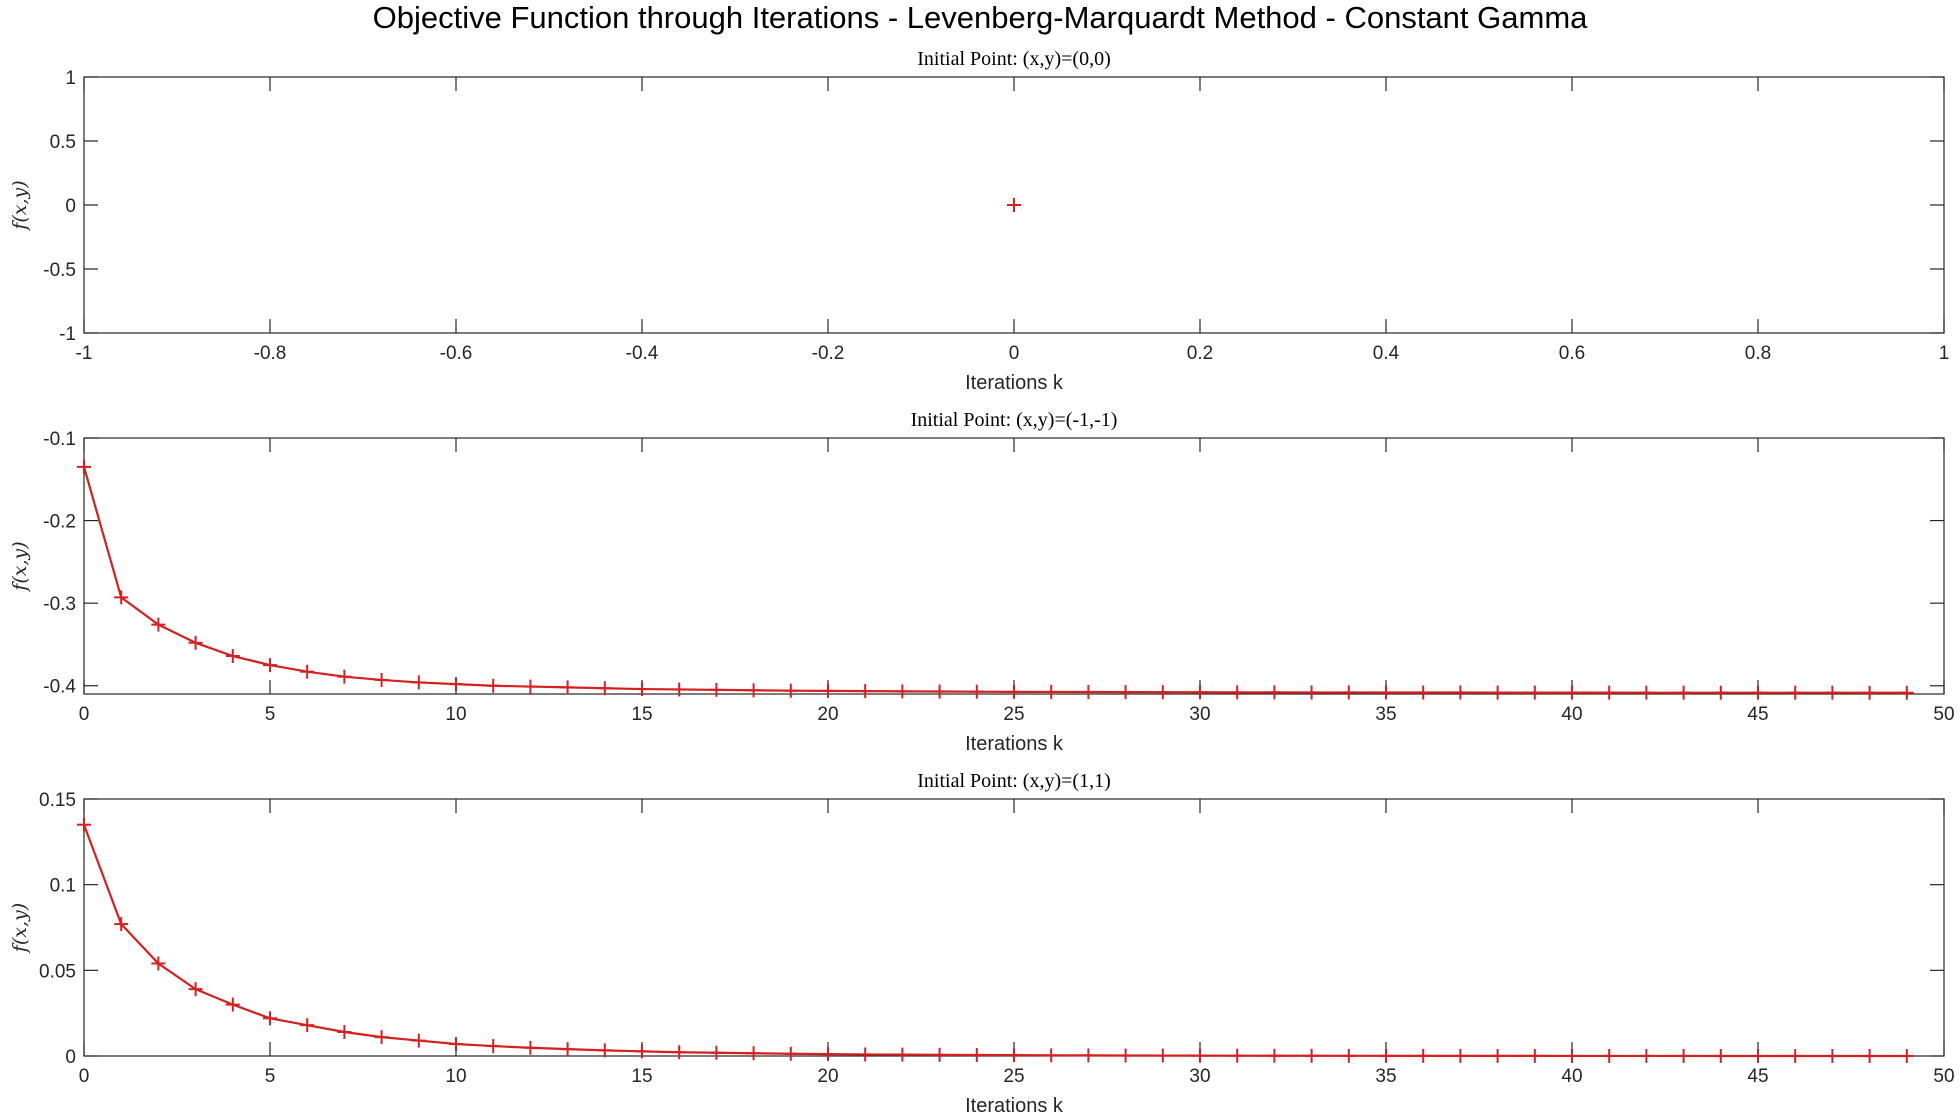 The image size is (1960, 1120). What do you see at coordinates (455, 1076) in the screenshot?
I see `x-tick-label: 10` at bounding box center [455, 1076].